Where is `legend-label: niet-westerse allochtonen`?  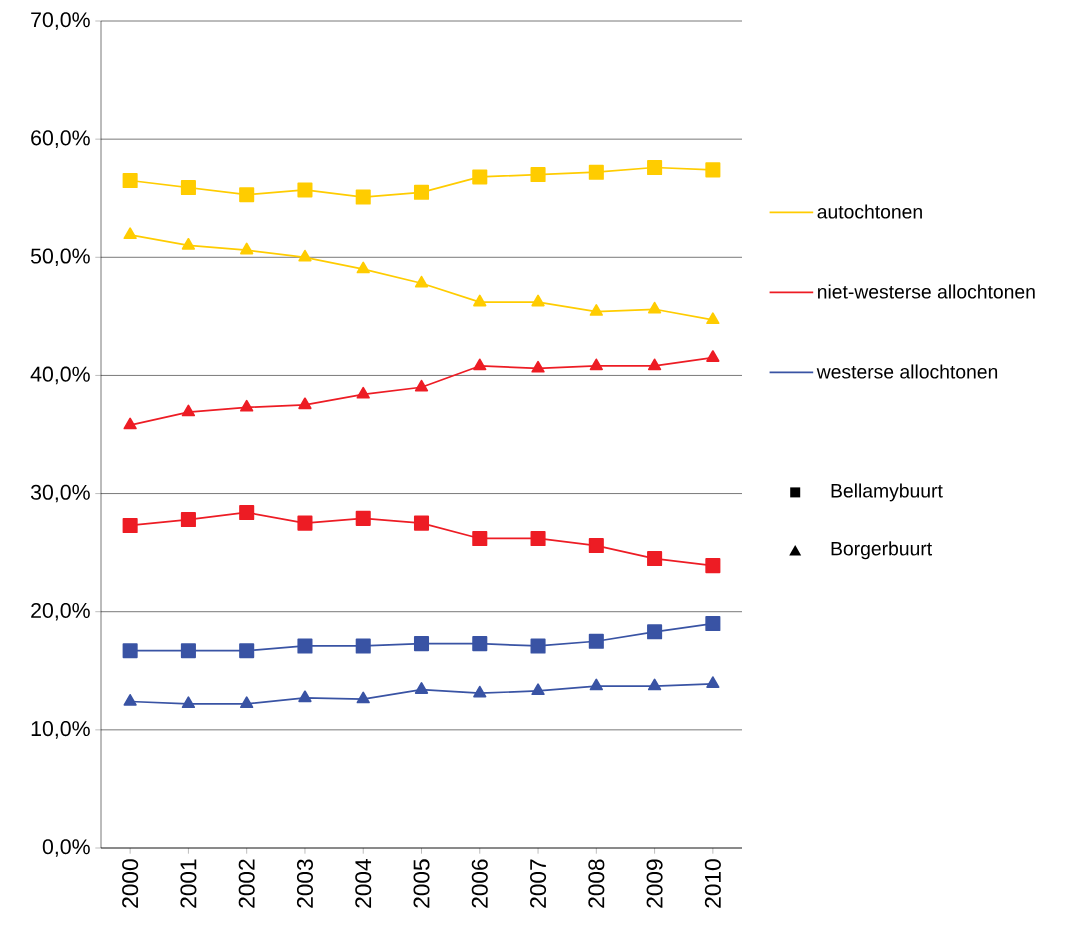 legend-label: niet-westerse allochtonen is located at coordinates (926, 291).